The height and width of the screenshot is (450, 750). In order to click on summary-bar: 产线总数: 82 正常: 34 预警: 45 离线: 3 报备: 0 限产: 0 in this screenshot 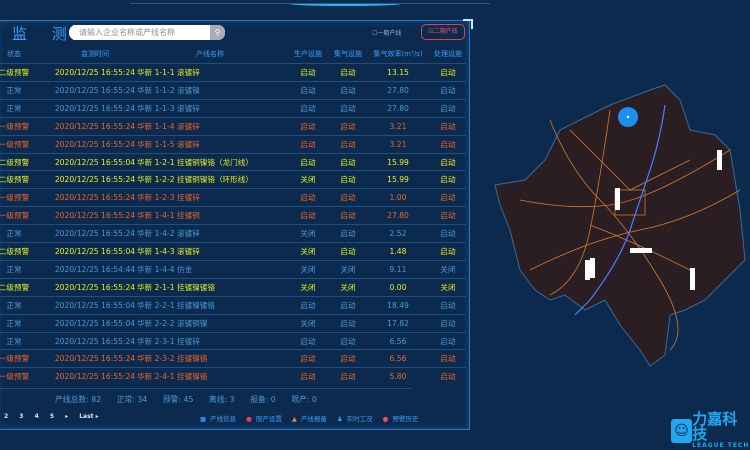, I will do `click(205, 396)`.